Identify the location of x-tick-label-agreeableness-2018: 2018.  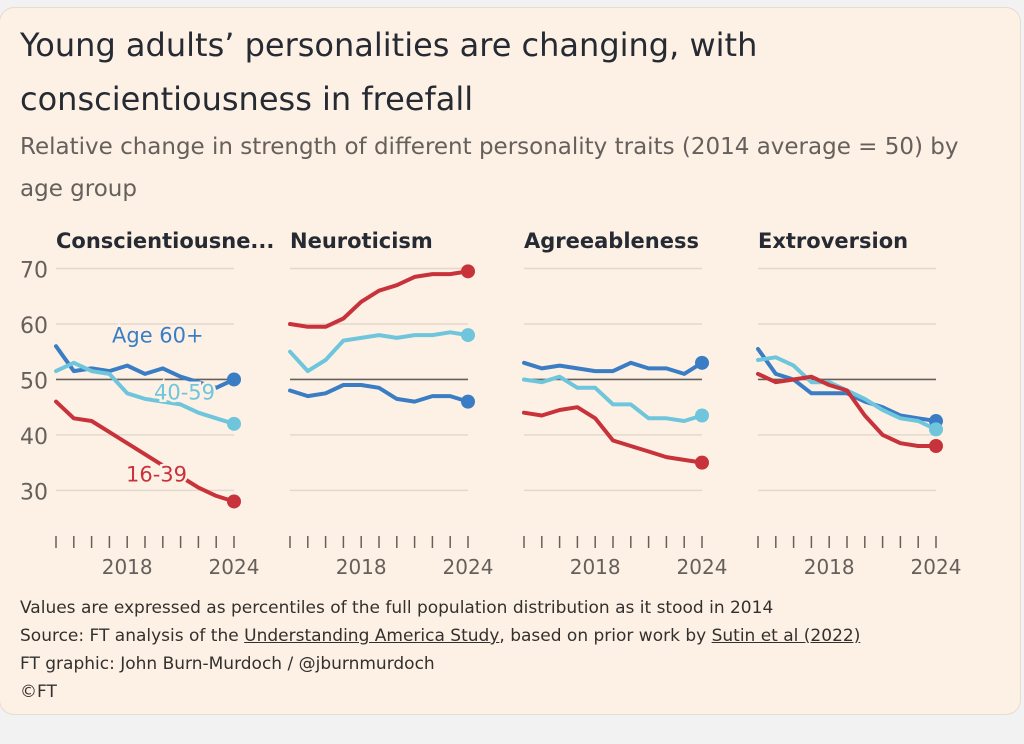
(595, 567).